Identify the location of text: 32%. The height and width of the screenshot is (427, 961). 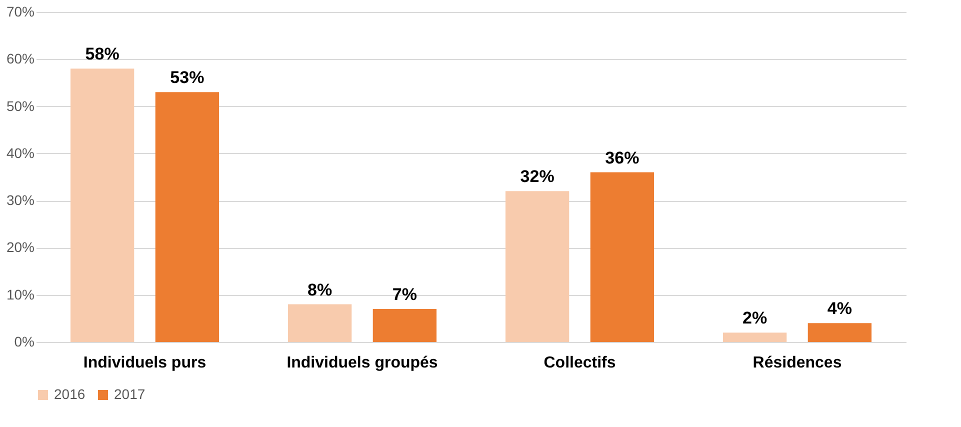
(537, 176).